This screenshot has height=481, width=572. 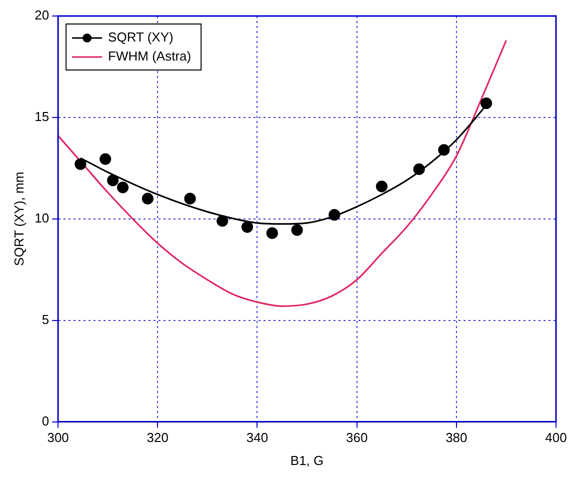 I want to click on legend-label: SQRT (XY), so click(x=141, y=37).